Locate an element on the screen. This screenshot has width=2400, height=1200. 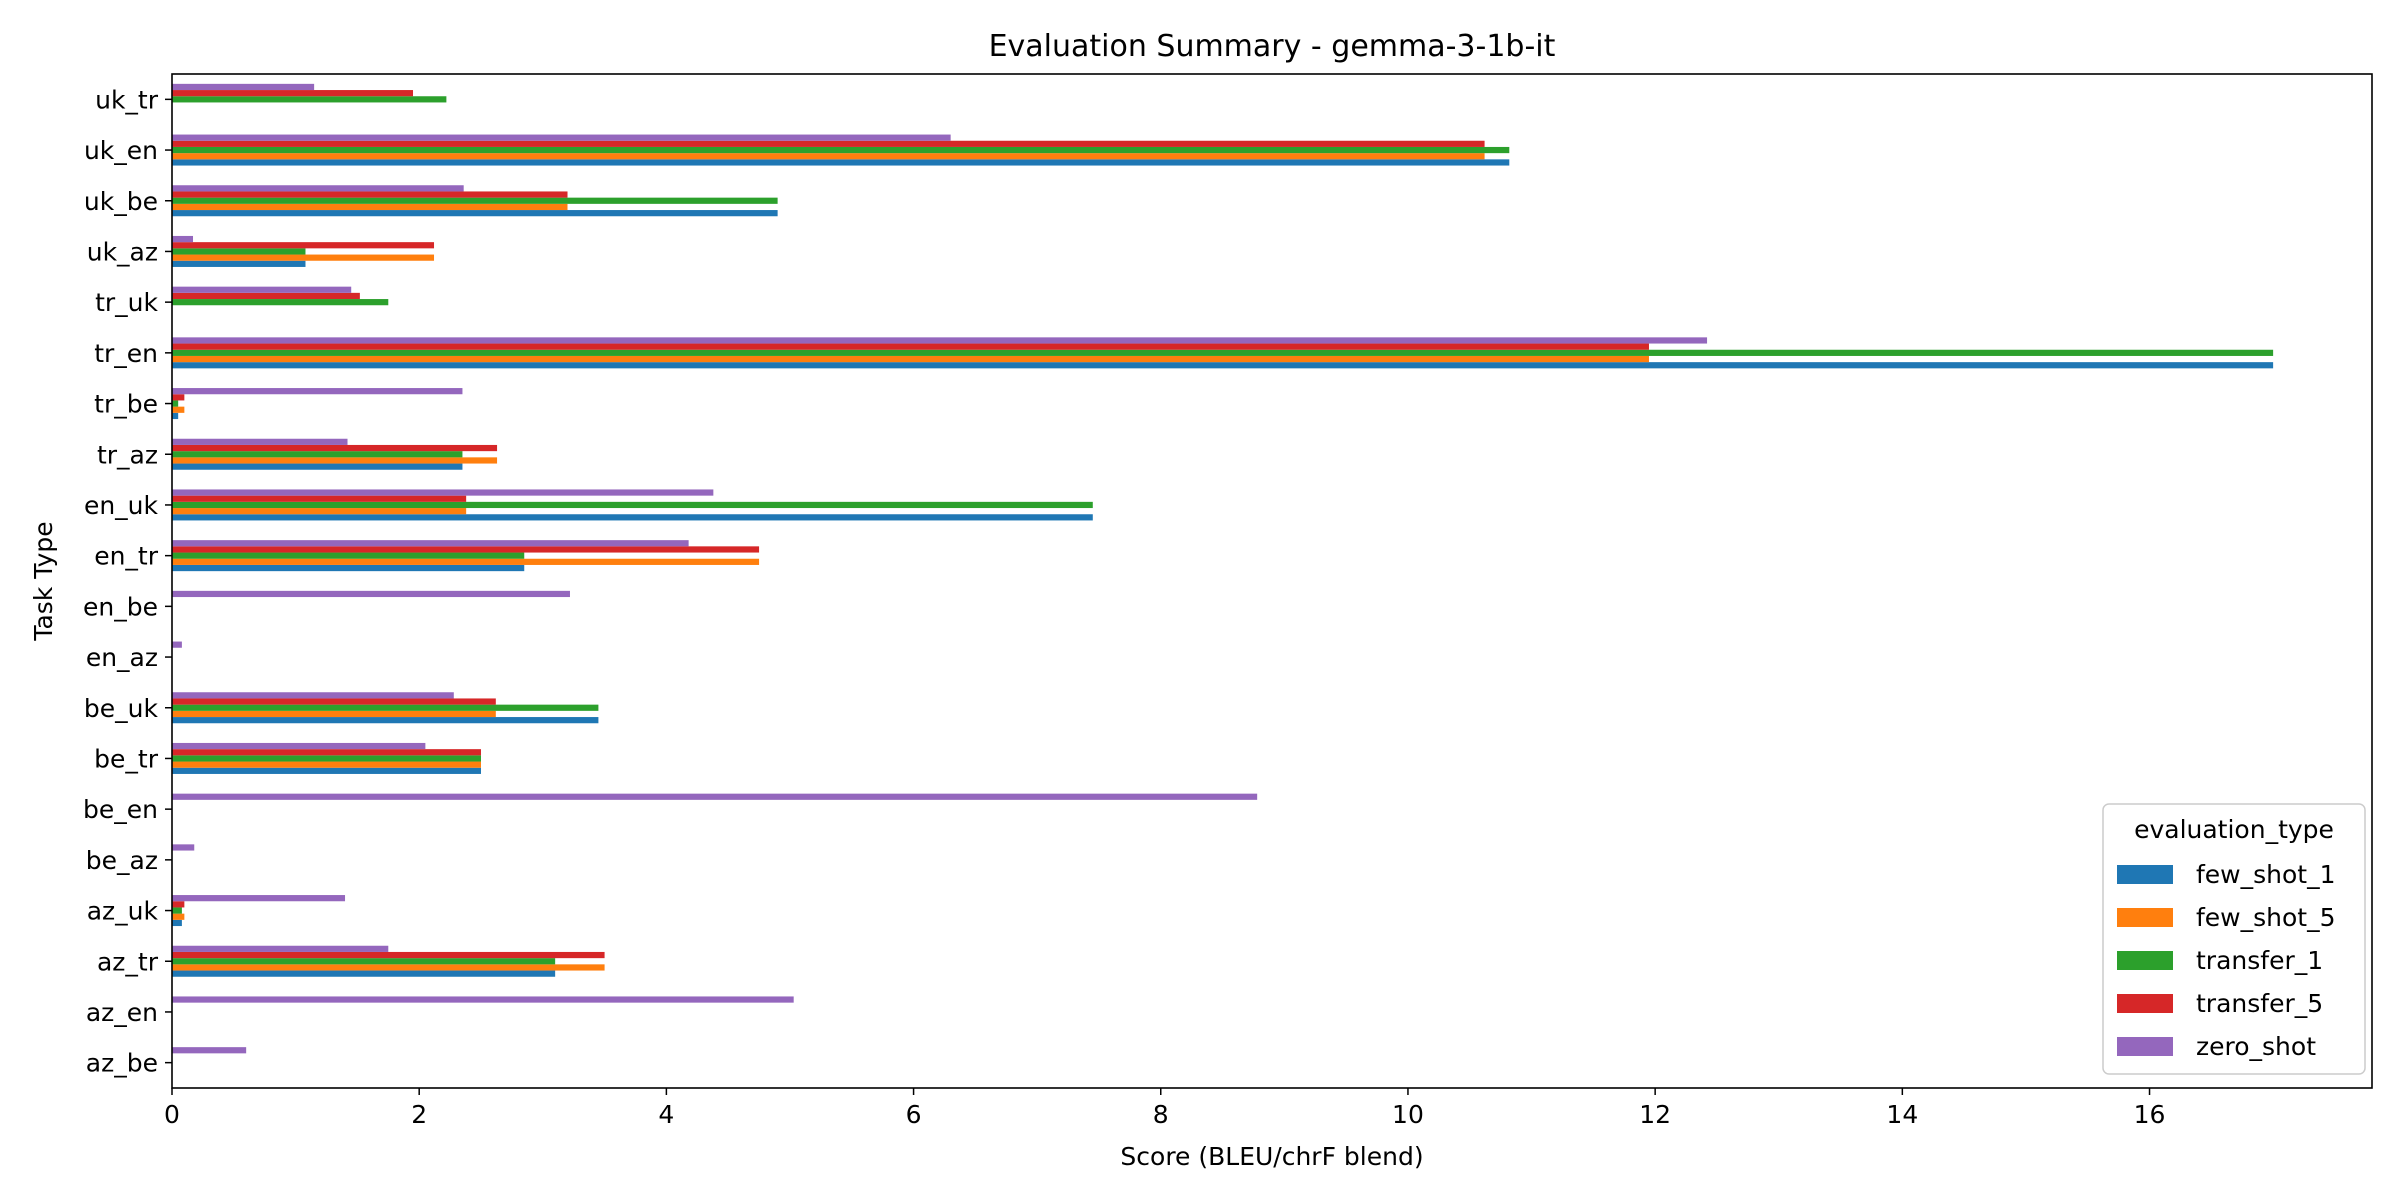
bar-few_shot_1-tr_be is located at coordinates (175, 416).